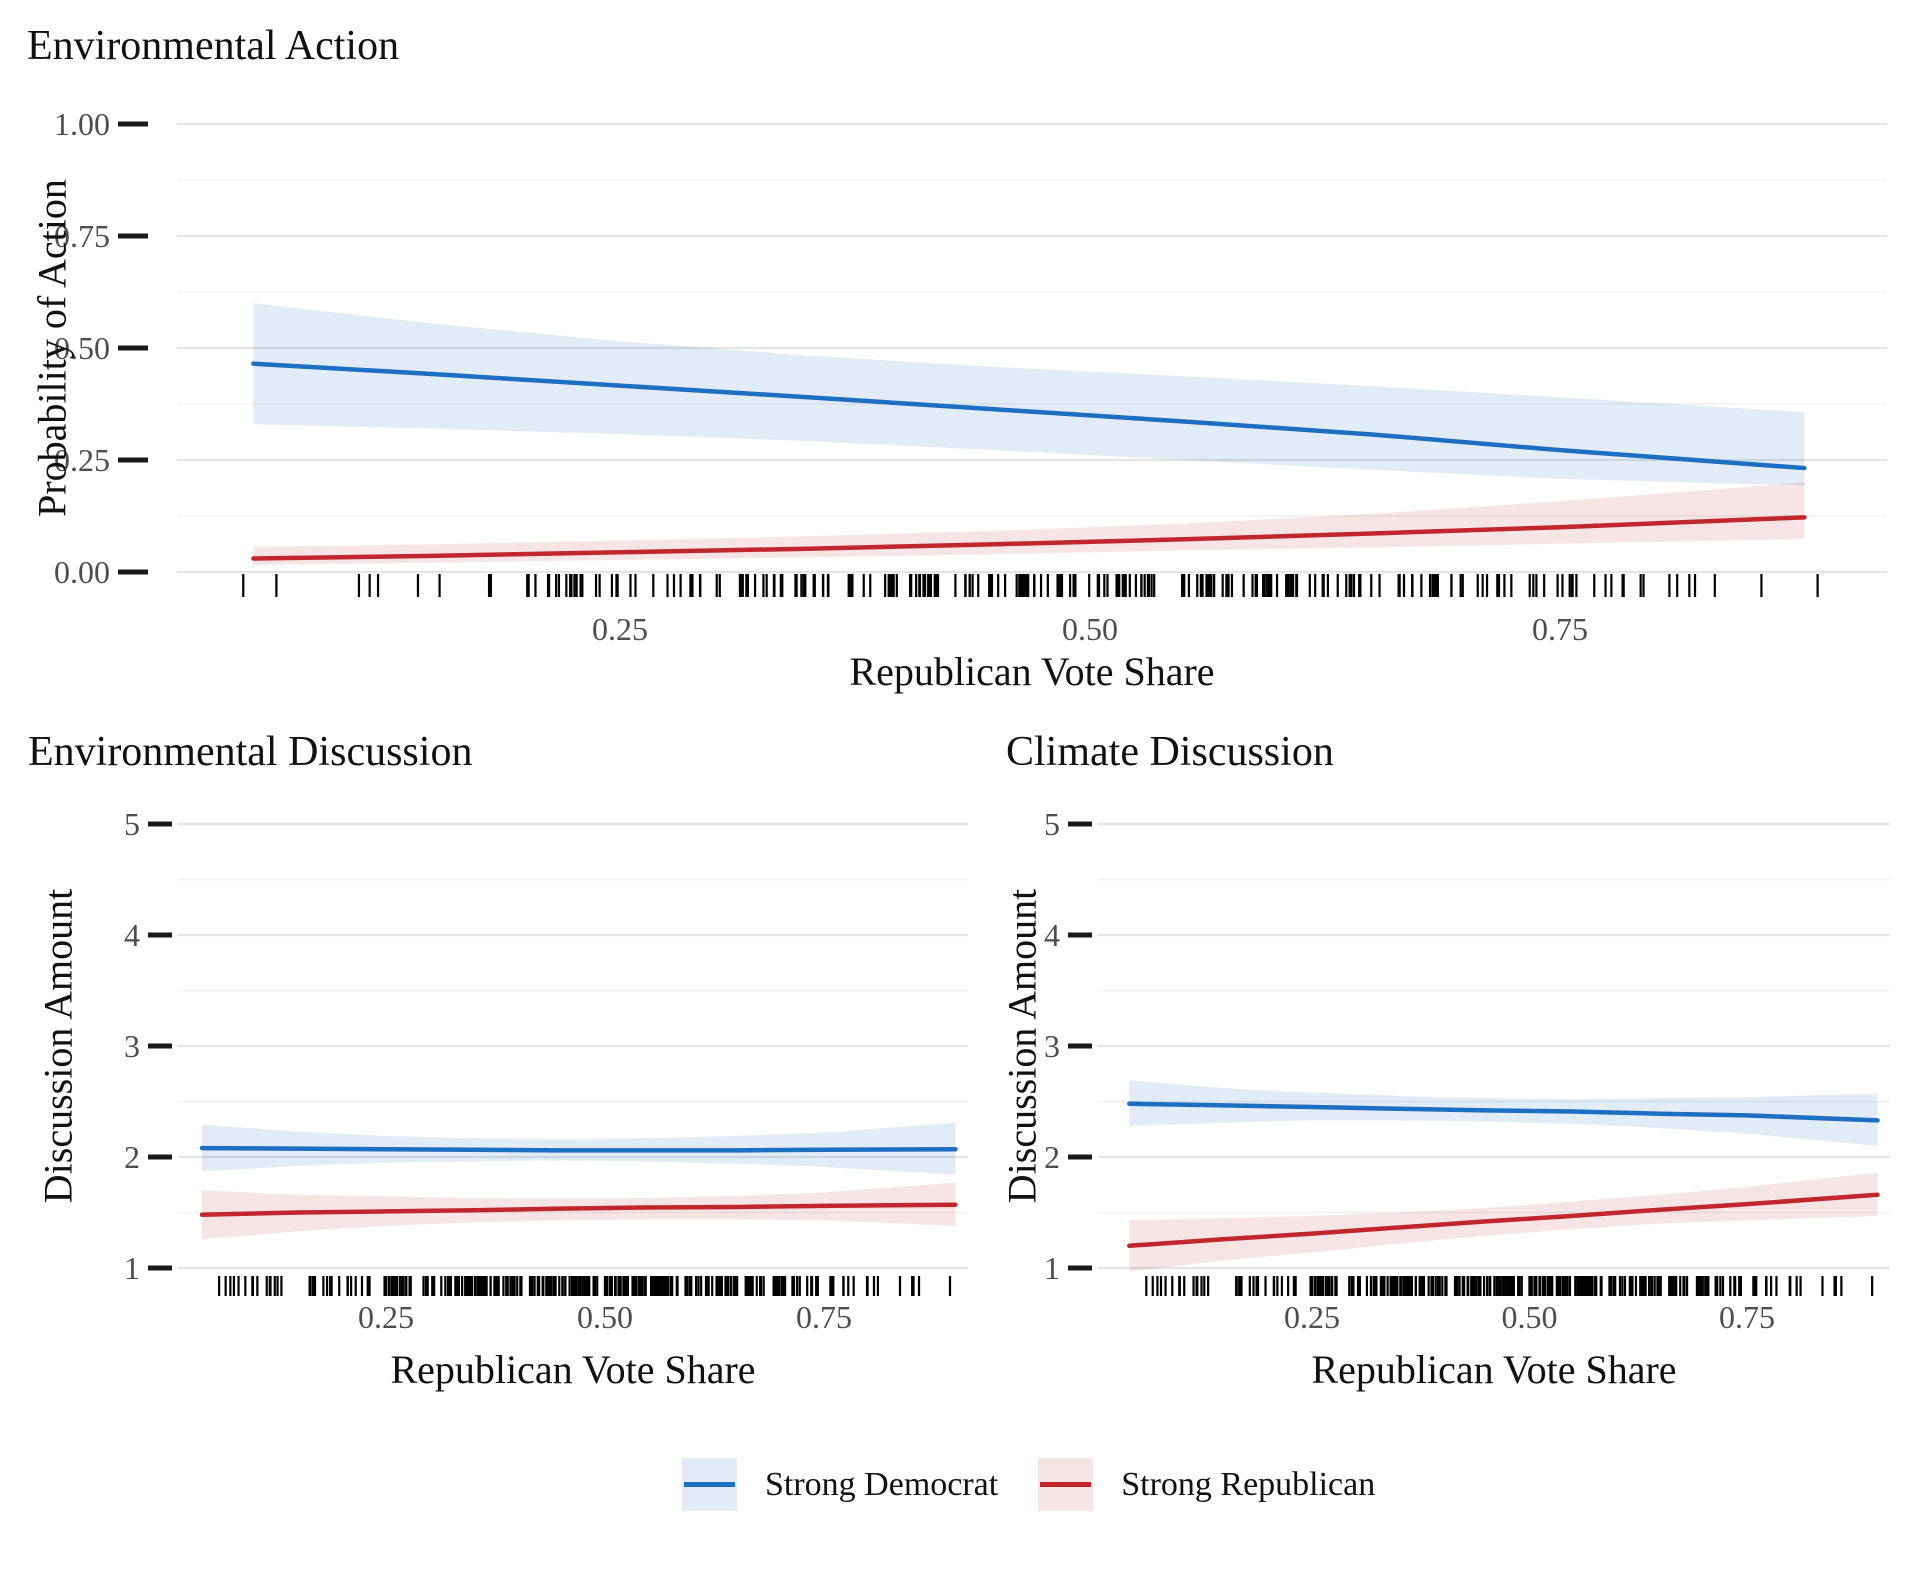 Image resolution: width=1925 pixels, height=1570 pixels. I want to click on republican-trend-line, so click(1503, 1220).